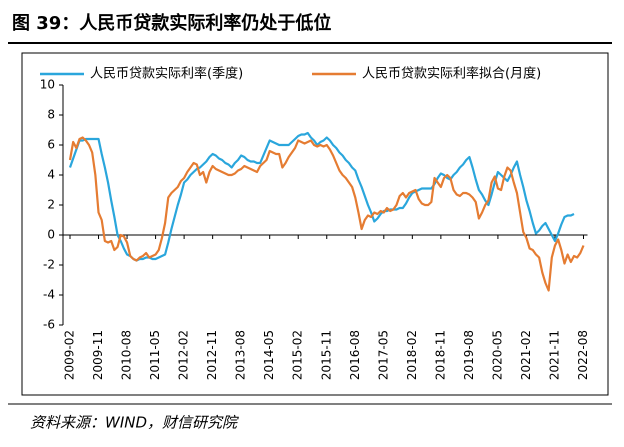 The image size is (624, 447). Describe the element at coordinates (298, 355) in the screenshot. I see `x-tick-label: 2015-02` at that location.